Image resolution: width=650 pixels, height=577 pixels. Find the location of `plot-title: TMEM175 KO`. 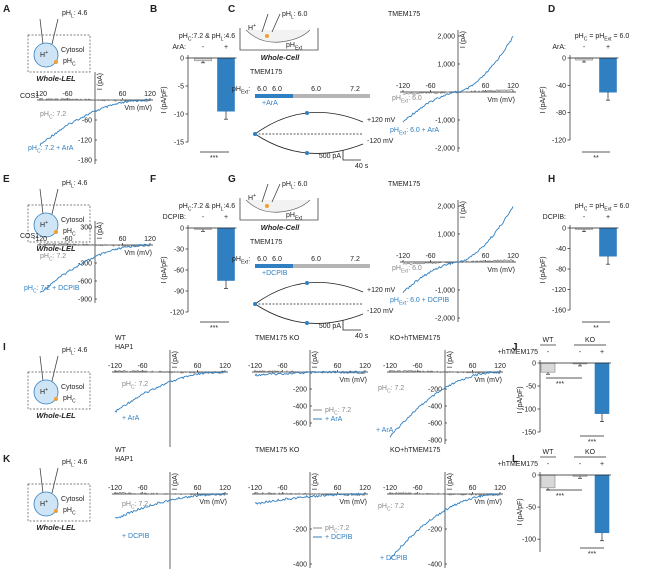

plot-title: TMEM175 KO is located at coordinates (277, 338).